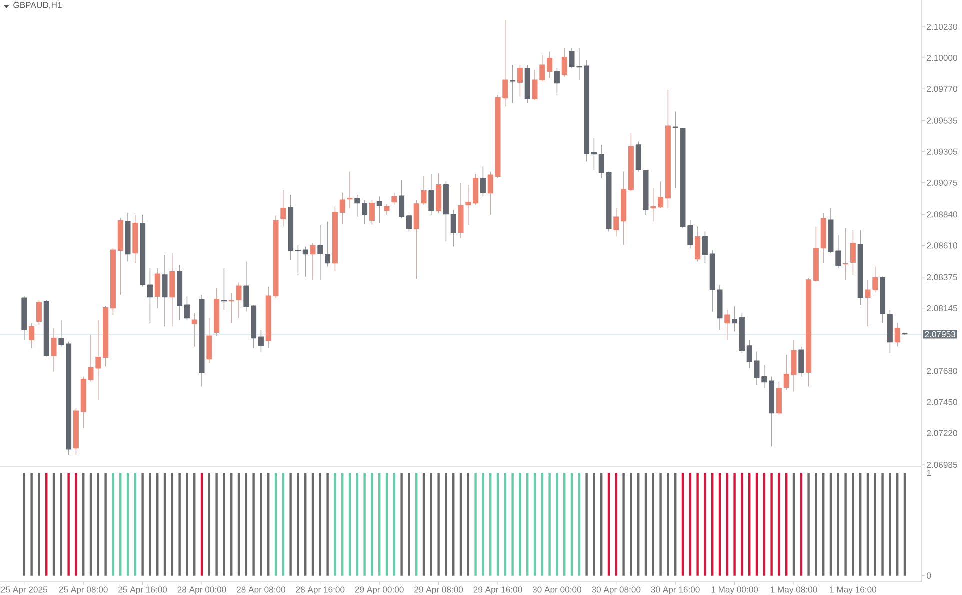 Image resolution: width=962 pixels, height=595 pixels. What do you see at coordinates (143, 590) in the screenshot?
I see `x-tick-label: 25 Apr 16:00` at bounding box center [143, 590].